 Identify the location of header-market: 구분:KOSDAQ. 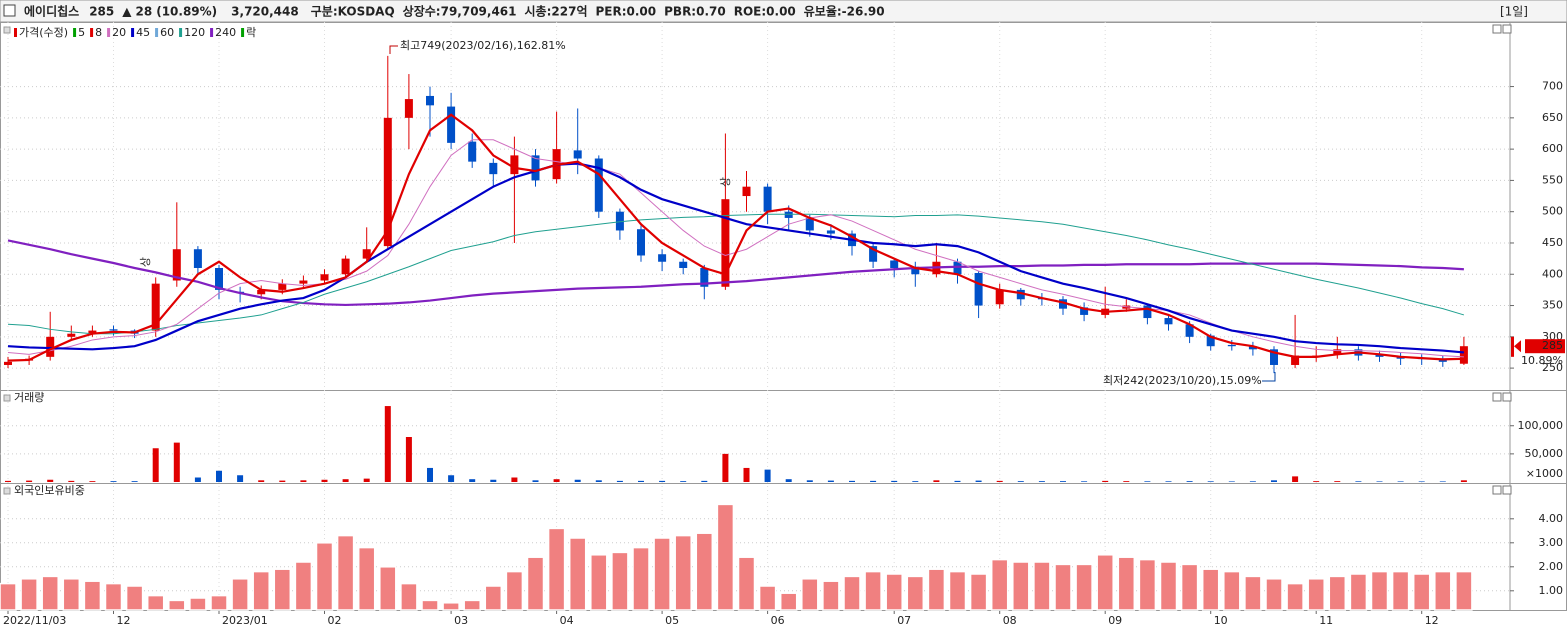
(353, 12).